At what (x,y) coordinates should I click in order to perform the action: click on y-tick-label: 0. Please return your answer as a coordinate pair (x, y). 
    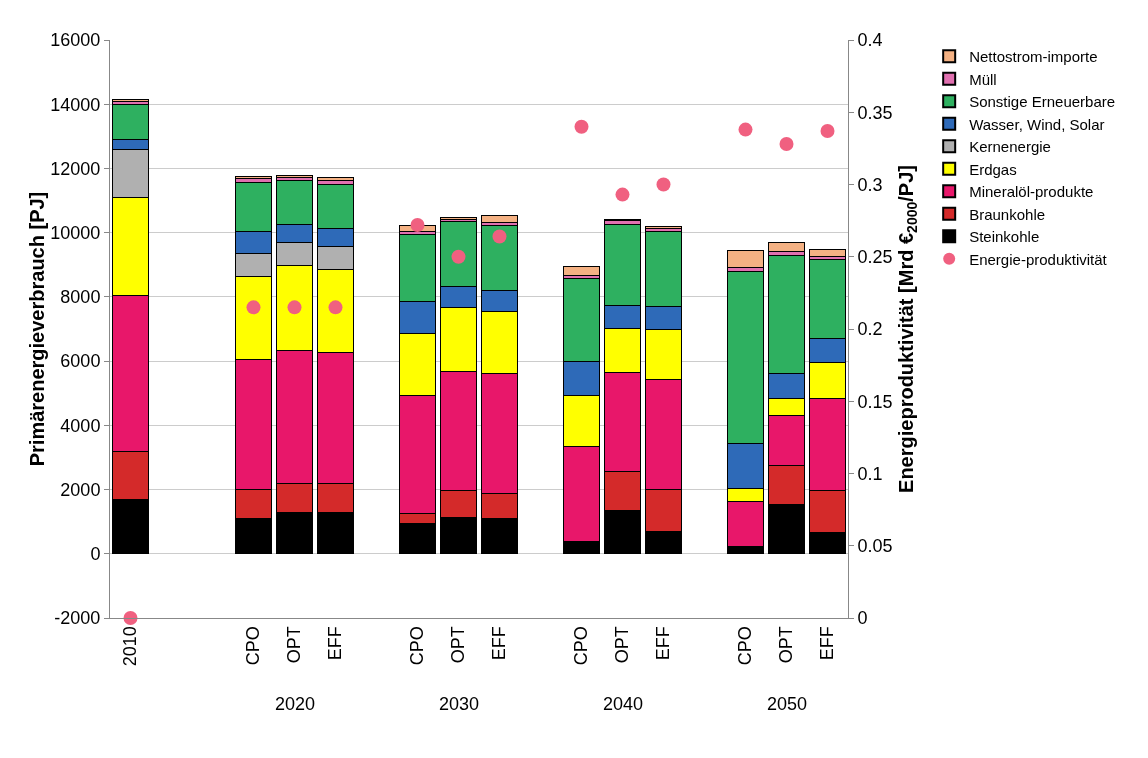
    Looking at the image, I should click on (95, 554).